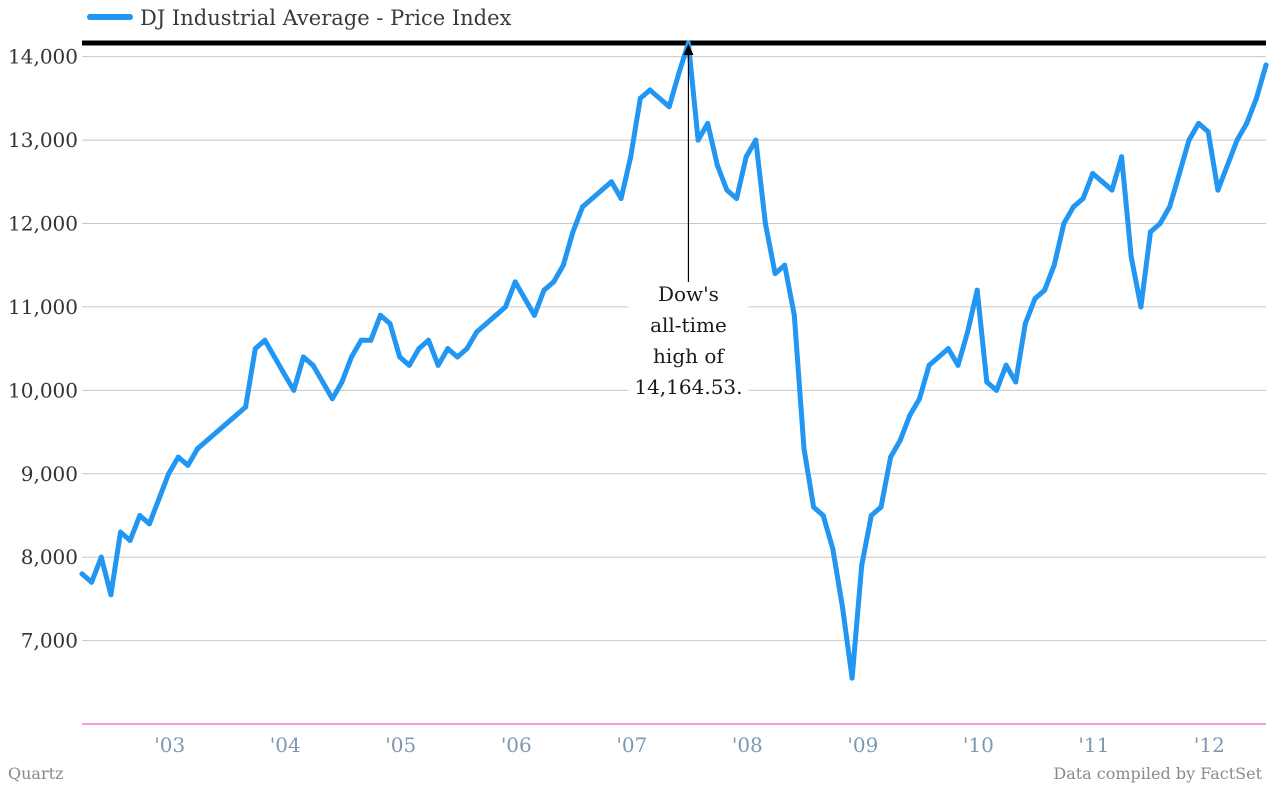  I want to click on legend-label: DJ Industrial Average - Price Index, so click(326, 18).